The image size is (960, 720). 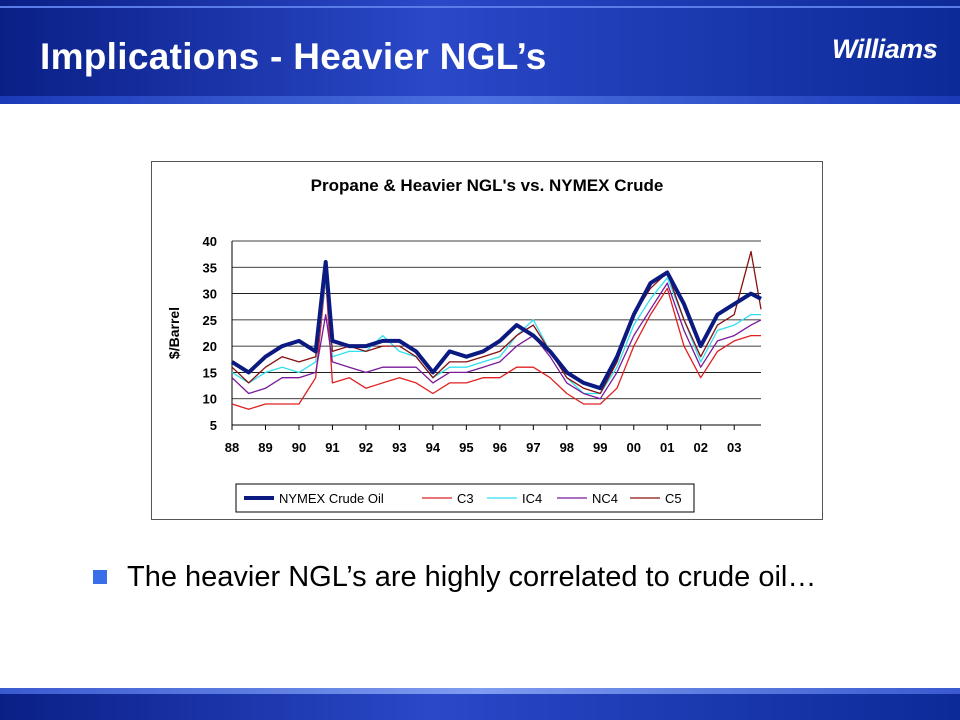 What do you see at coordinates (399, 447) in the screenshot?
I see `x-tick-label: 93` at bounding box center [399, 447].